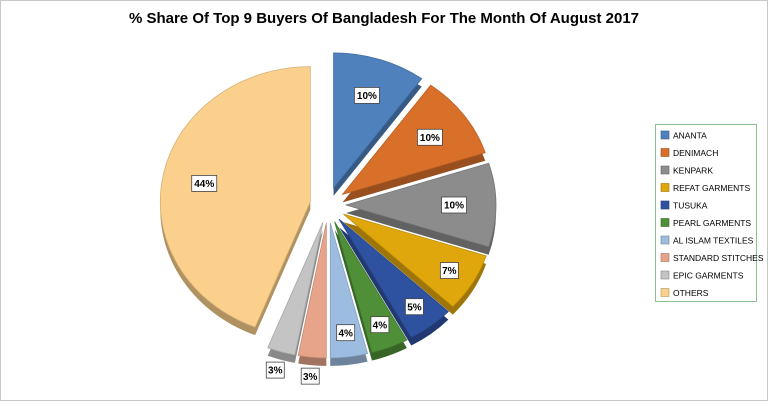 The image size is (768, 406). What do you see at coordinates (691, 293) in the screenshot?
I see `legend-label: OTHERS` at bounding box center [691, 293].